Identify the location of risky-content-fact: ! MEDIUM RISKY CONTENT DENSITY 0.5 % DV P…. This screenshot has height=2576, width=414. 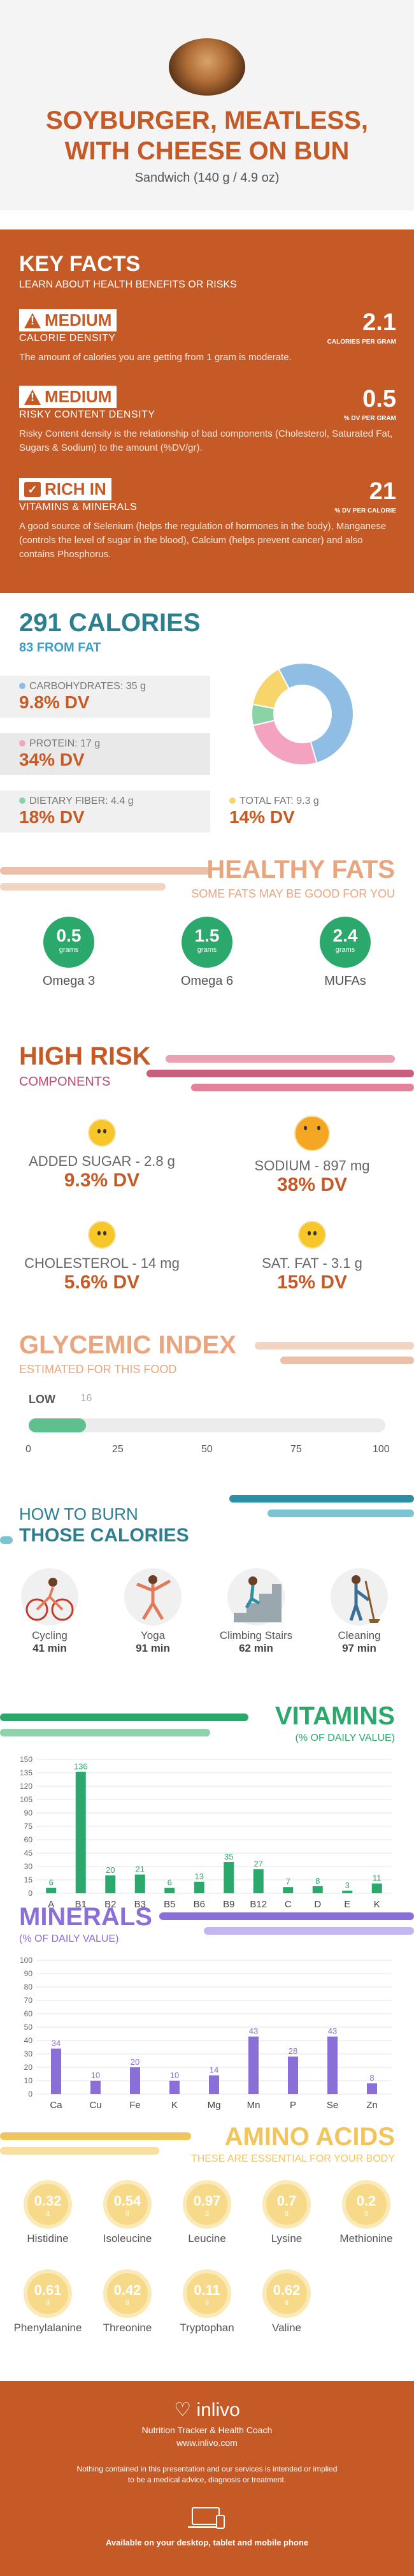
(208, 420).